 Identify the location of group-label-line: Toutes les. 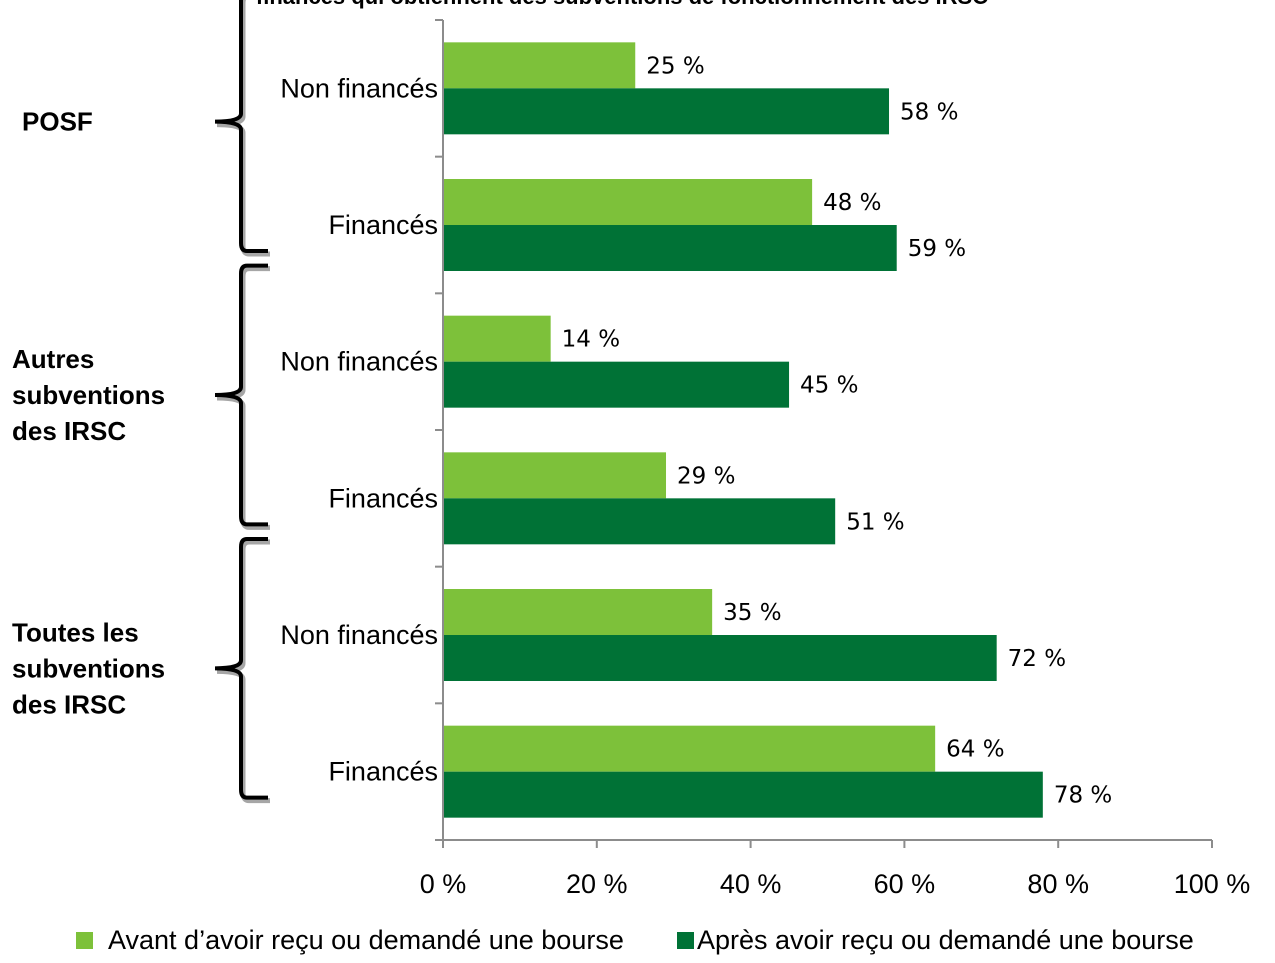
(75, 632).